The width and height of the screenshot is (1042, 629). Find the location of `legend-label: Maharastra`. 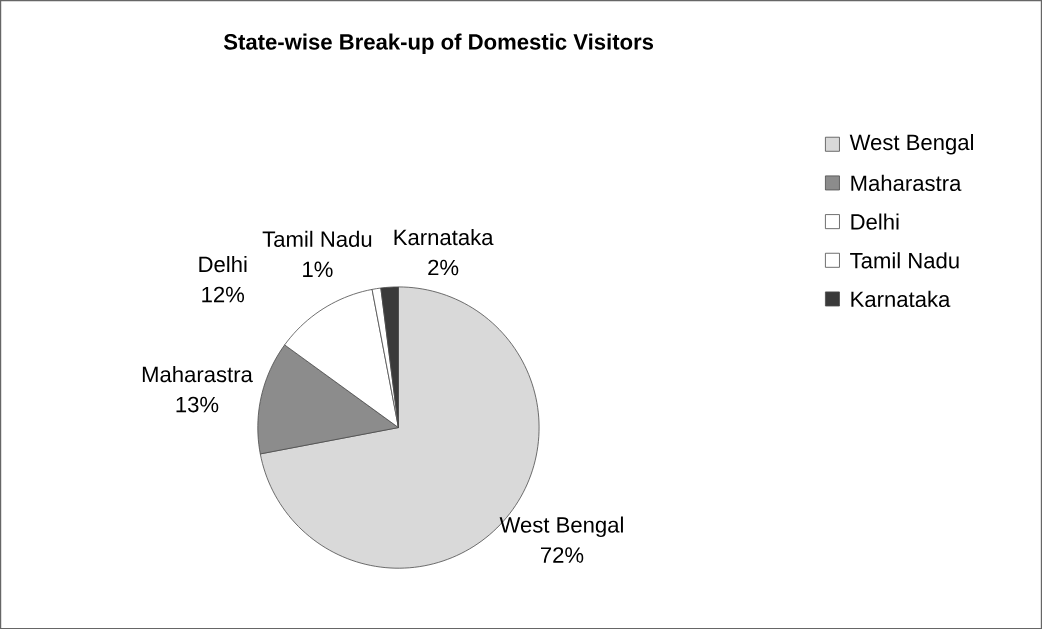

legend-label: Maharastra is located at coordinates (906, 183).